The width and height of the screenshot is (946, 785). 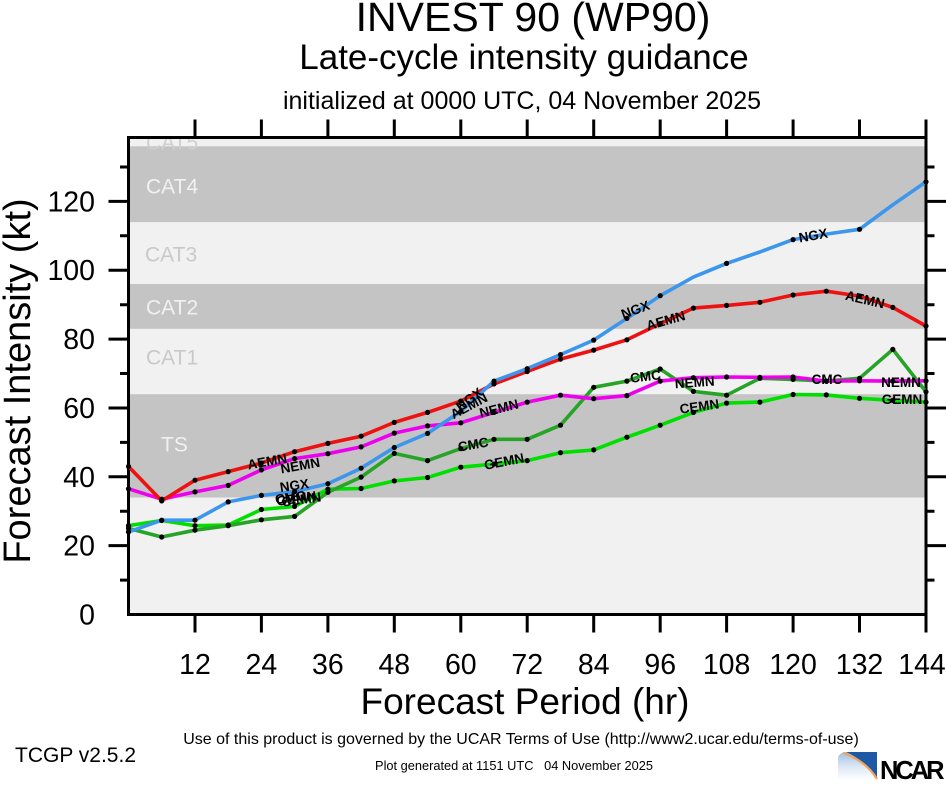 I want to click on svg-text: 40, so click(x=79, y=478).